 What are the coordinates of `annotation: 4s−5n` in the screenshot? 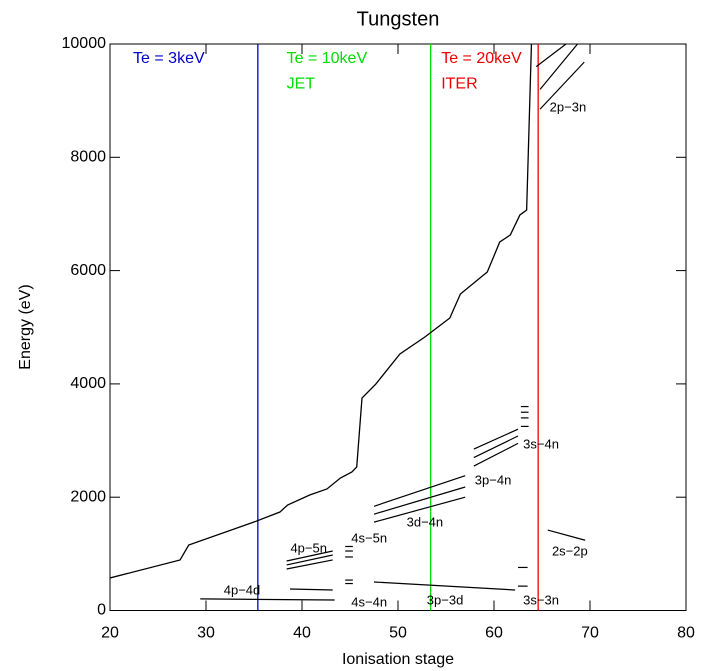 It's located at (369, 537).